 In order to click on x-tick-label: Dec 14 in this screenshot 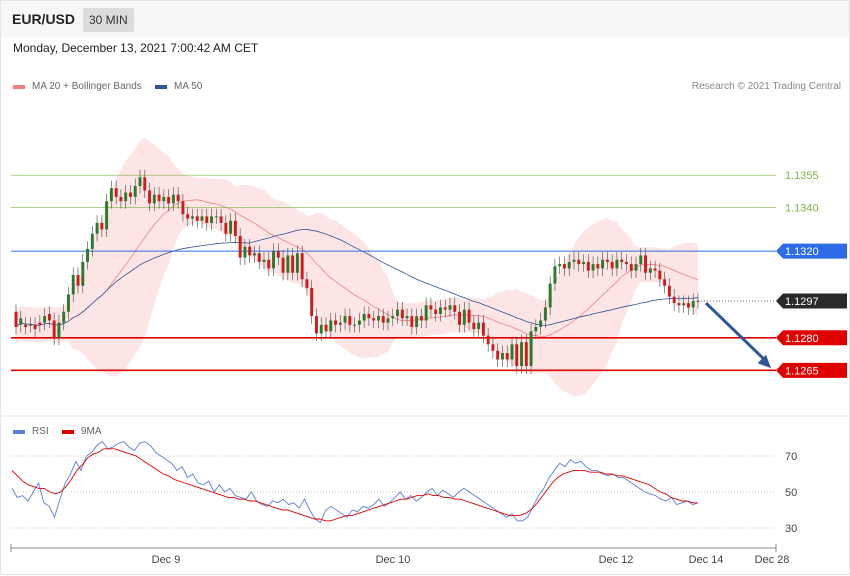, I will do `click(706, 560)`.